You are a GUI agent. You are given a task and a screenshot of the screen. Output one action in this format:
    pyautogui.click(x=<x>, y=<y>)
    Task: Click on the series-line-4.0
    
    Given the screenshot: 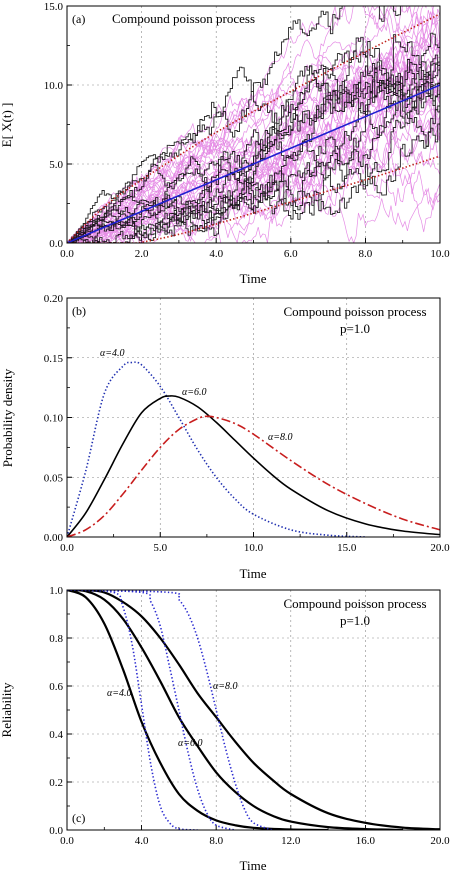 What is the action you would take?
    pyautogui.click(x=216, y=449)
    